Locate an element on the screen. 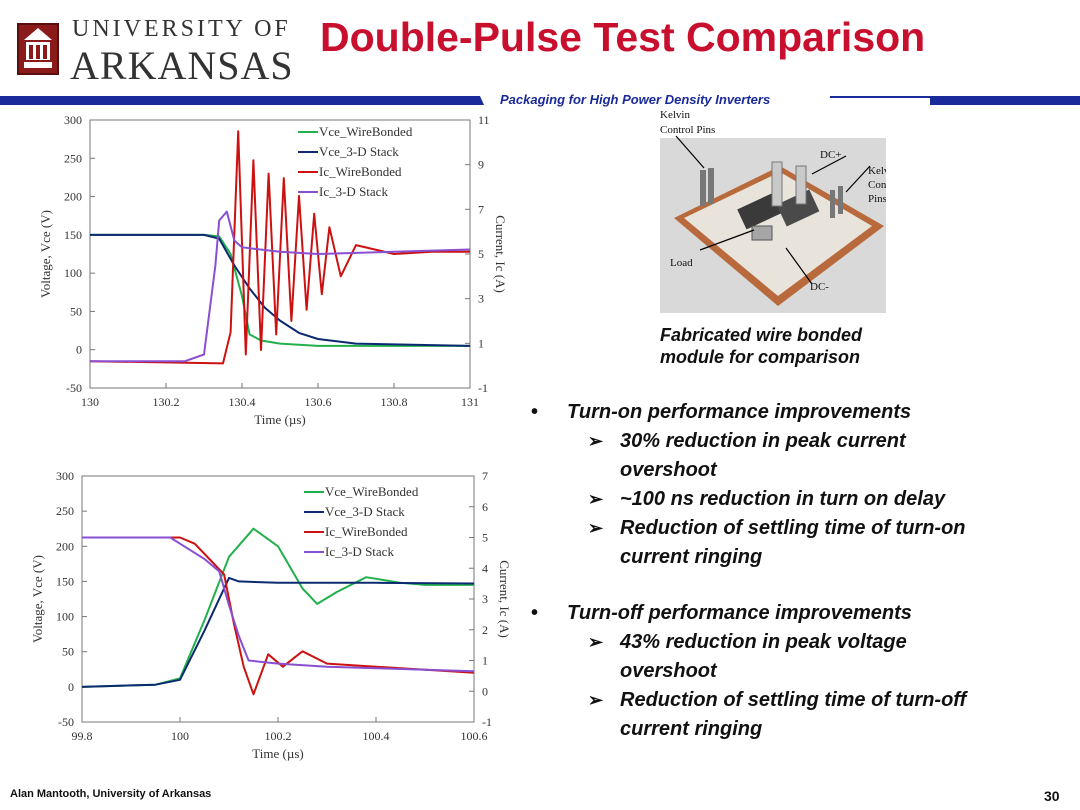  legend-entry: Ic_3-D Stack is located at coordinates (359, 551).